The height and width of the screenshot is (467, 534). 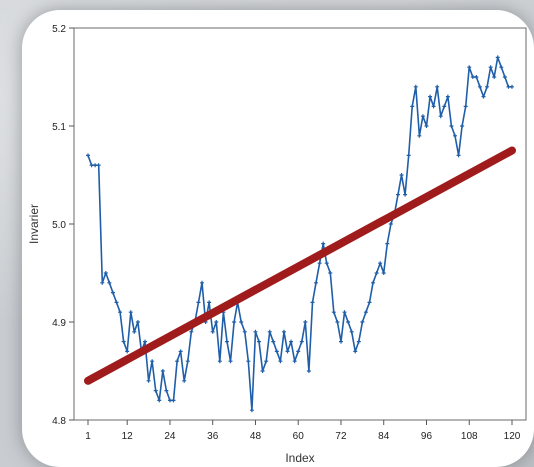 What do you see at coordinates (59, 127) in the screenshot?
I see `y-tick-label: 5.1` at bounding box center [59, 127].